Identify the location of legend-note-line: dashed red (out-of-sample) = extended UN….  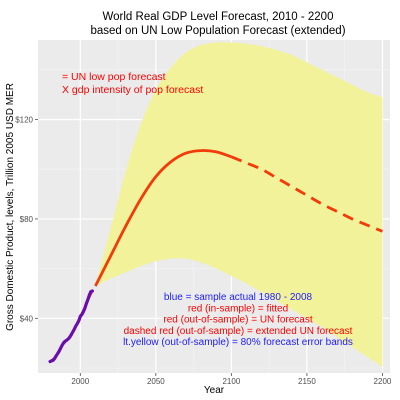
(238, 331).